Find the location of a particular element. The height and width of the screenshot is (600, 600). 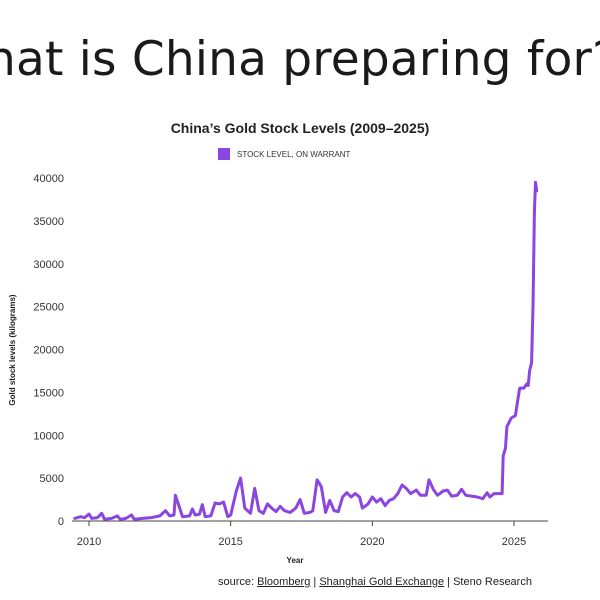

chart-legend: STOCK LEVEL, ON WARRANT is located at coordinates (284, 154).